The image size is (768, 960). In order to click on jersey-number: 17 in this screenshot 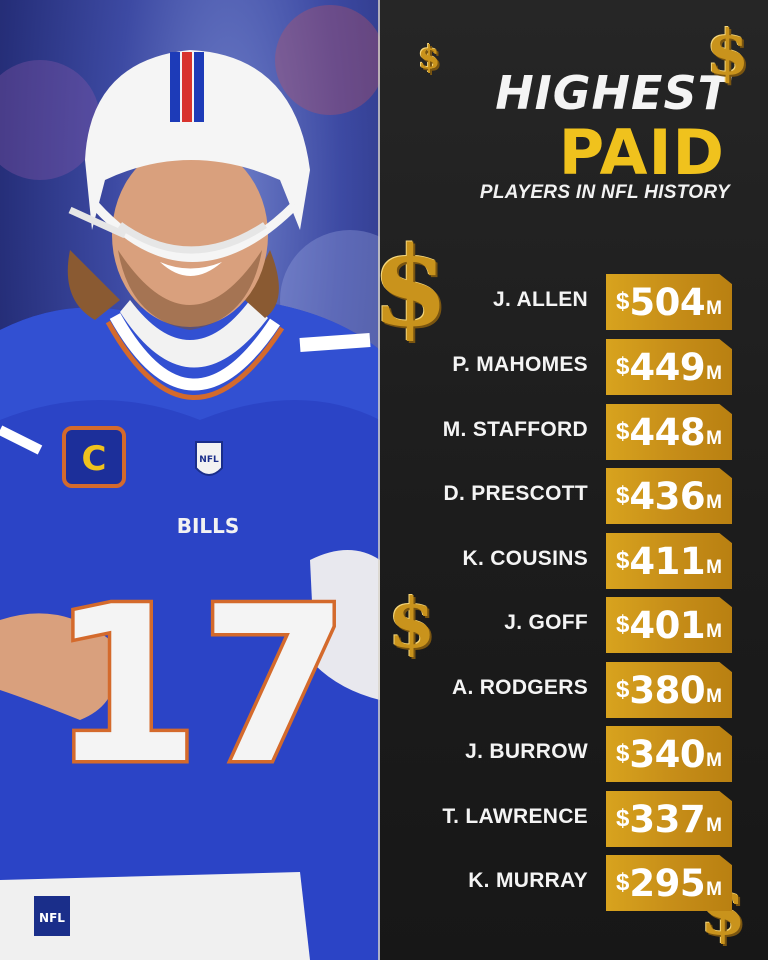, I will do `click(199, 685)`.